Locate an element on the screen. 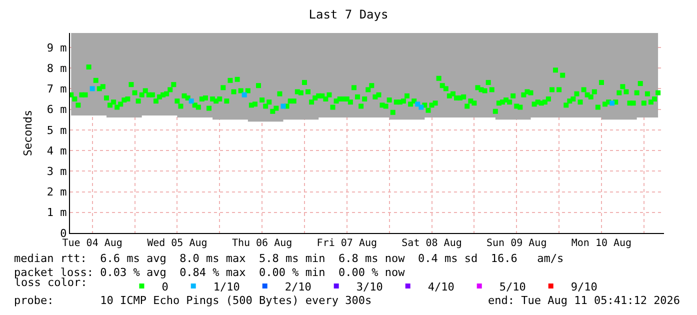 This screenshot has height=315, width=697. legend-label: 2/10 is located at coordinates (298, 287).